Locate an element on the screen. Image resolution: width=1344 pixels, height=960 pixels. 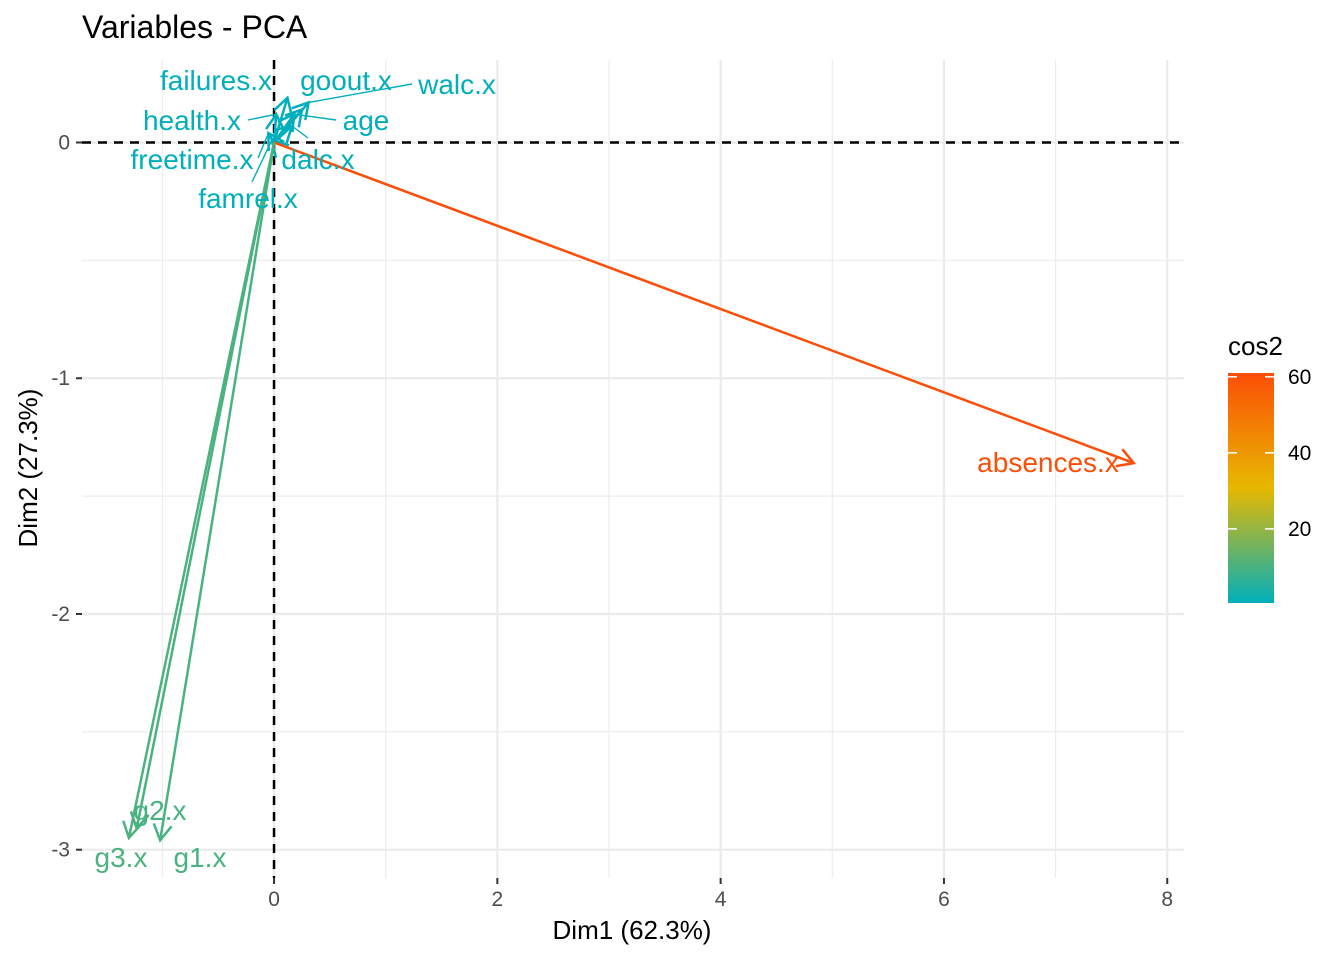
x-axis-title: Dim1 (62.3%) is located at coordinates (632, 930).